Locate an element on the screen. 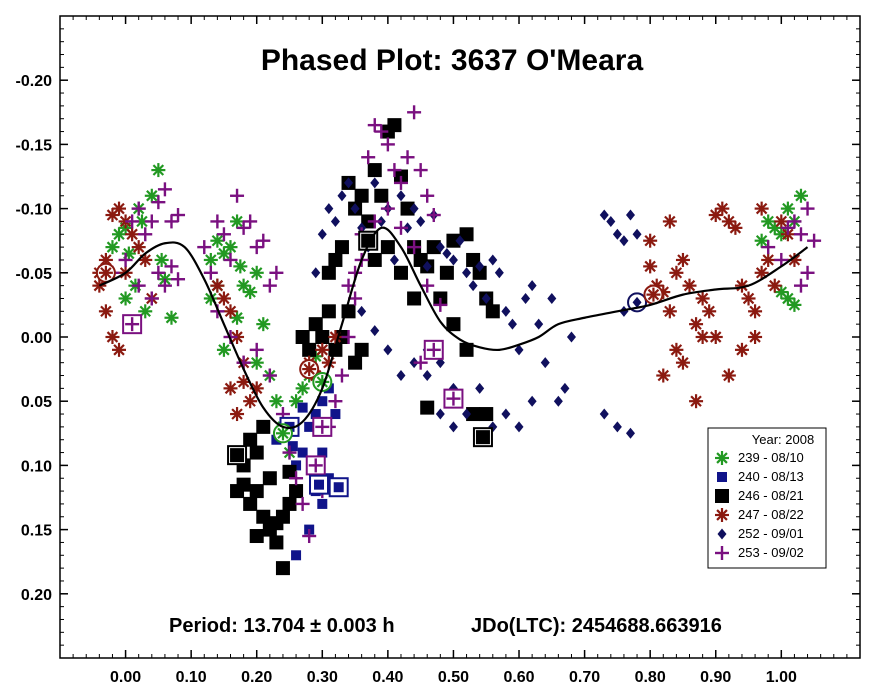 The image size is (876, 686). x-tick-label-2: 0.20 is located at coordinates (256, 677).